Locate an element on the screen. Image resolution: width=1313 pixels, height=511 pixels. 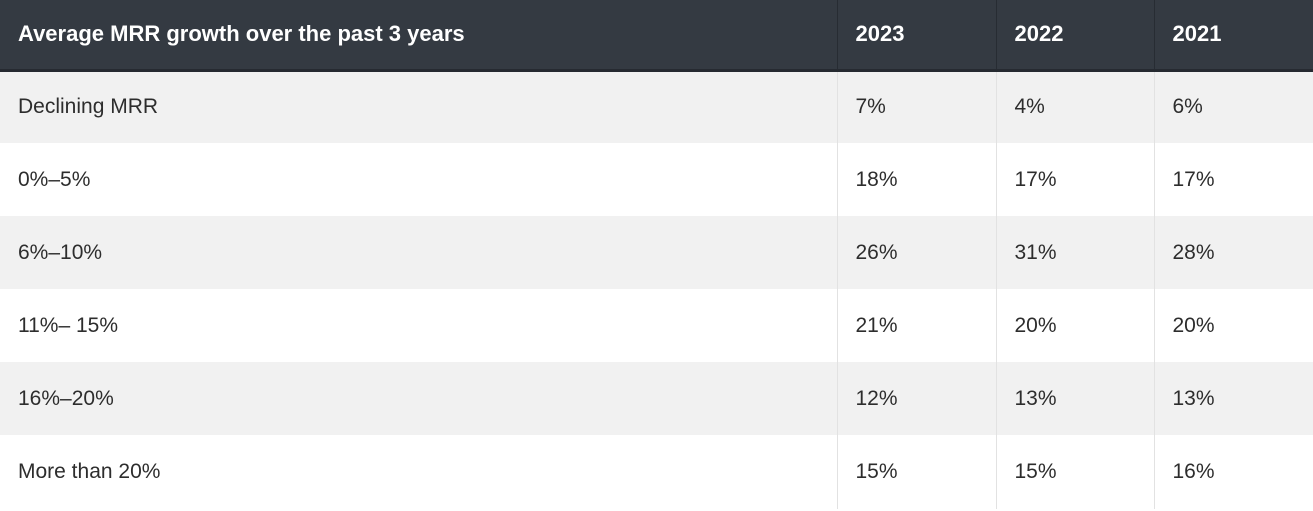
cell-2021: 17% is located at coordinates (1193, 179).